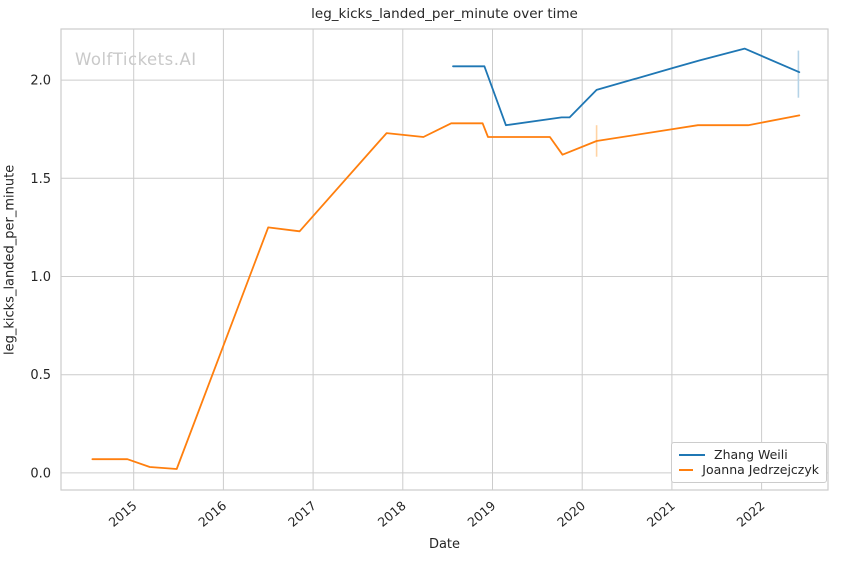  Describe the element at coordinates (40, 473) in the screenshot. I see `y-tick-label-0.0: 0.0` at that location.